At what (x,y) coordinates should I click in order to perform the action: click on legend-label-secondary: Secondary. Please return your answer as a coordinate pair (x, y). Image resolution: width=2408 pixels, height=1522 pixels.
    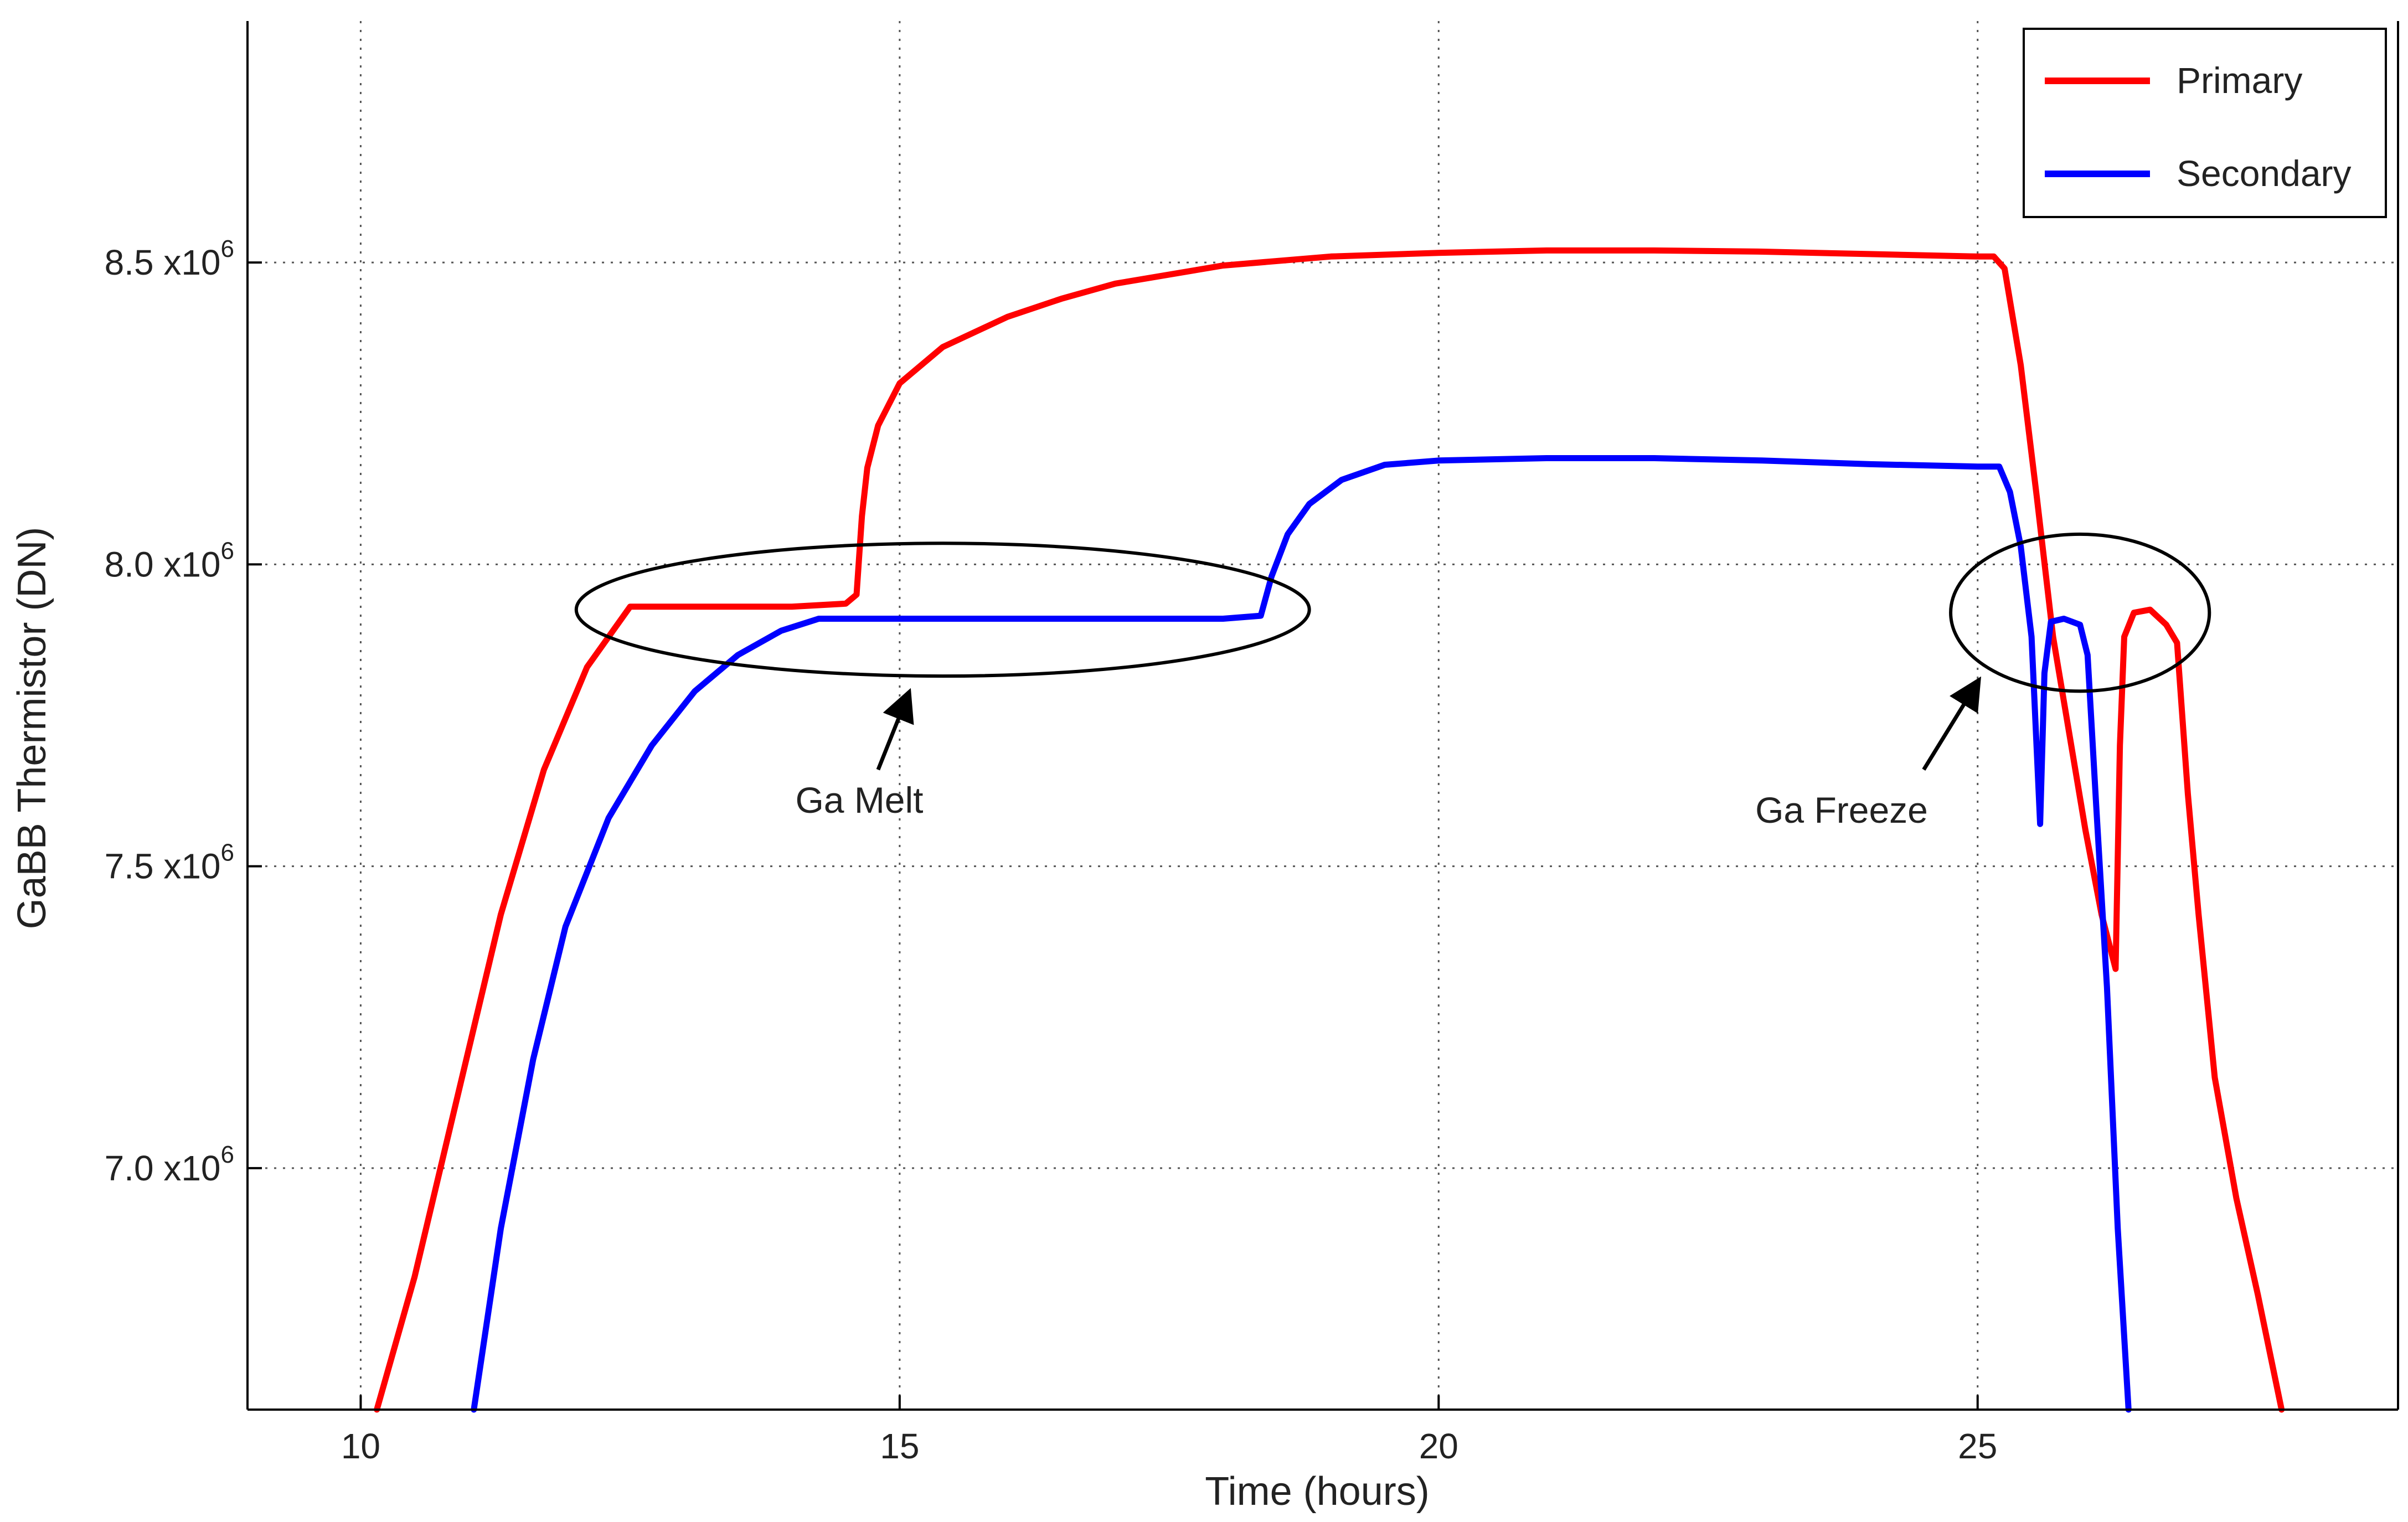
    Looking at the image, I should click on (2264, 174).